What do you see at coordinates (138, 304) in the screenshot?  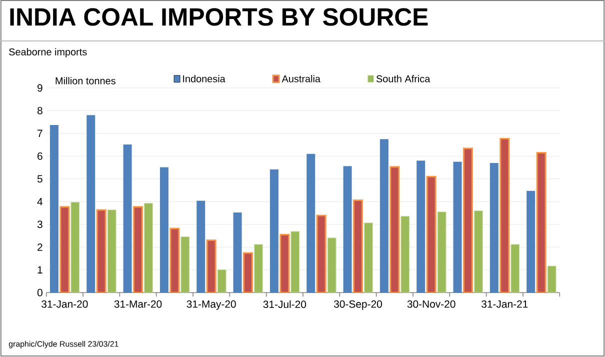 I see `x-tick-label: 31-Mar-20` at bounding box center [138, 304].